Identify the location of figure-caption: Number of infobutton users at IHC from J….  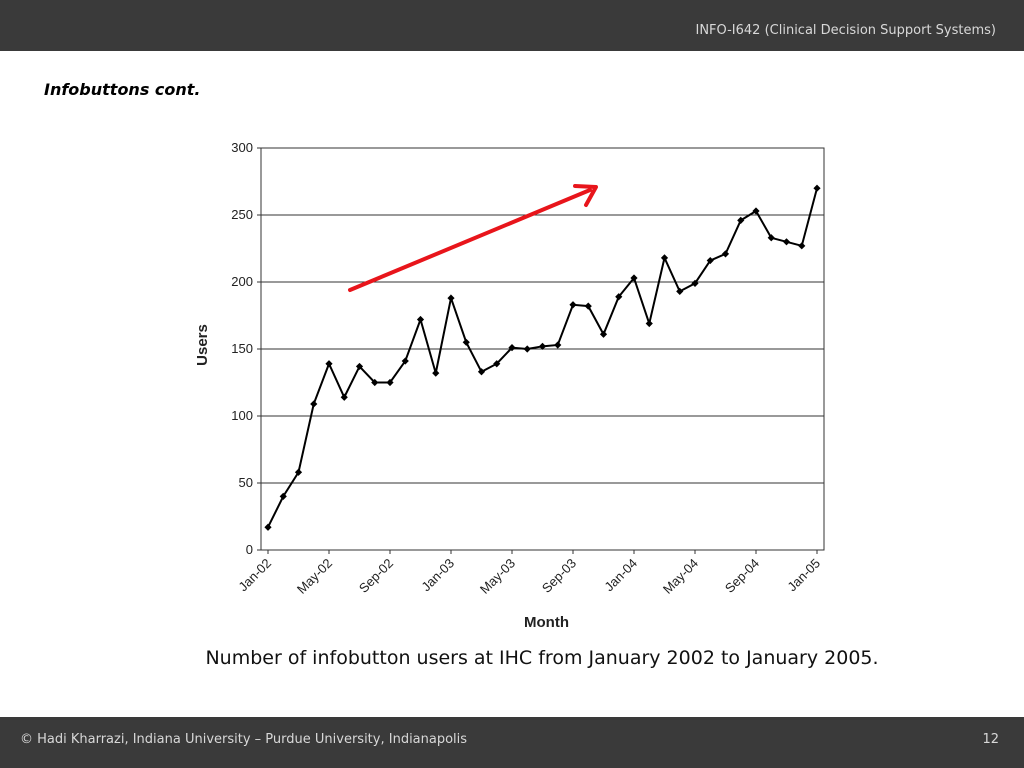
(542, 658).